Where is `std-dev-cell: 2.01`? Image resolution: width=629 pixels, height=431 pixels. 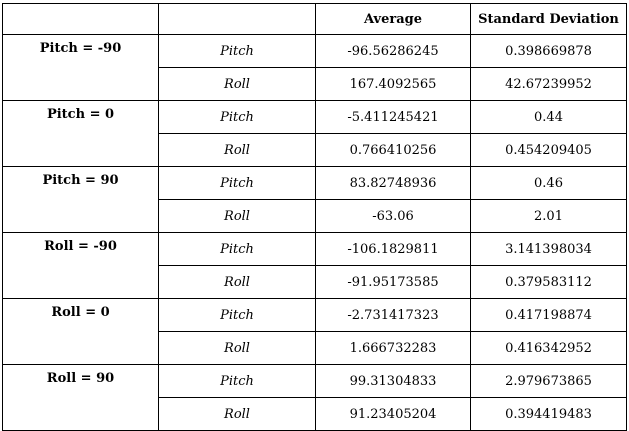
std-dev-cell: 2.01 is located at coordinates (548, 216).